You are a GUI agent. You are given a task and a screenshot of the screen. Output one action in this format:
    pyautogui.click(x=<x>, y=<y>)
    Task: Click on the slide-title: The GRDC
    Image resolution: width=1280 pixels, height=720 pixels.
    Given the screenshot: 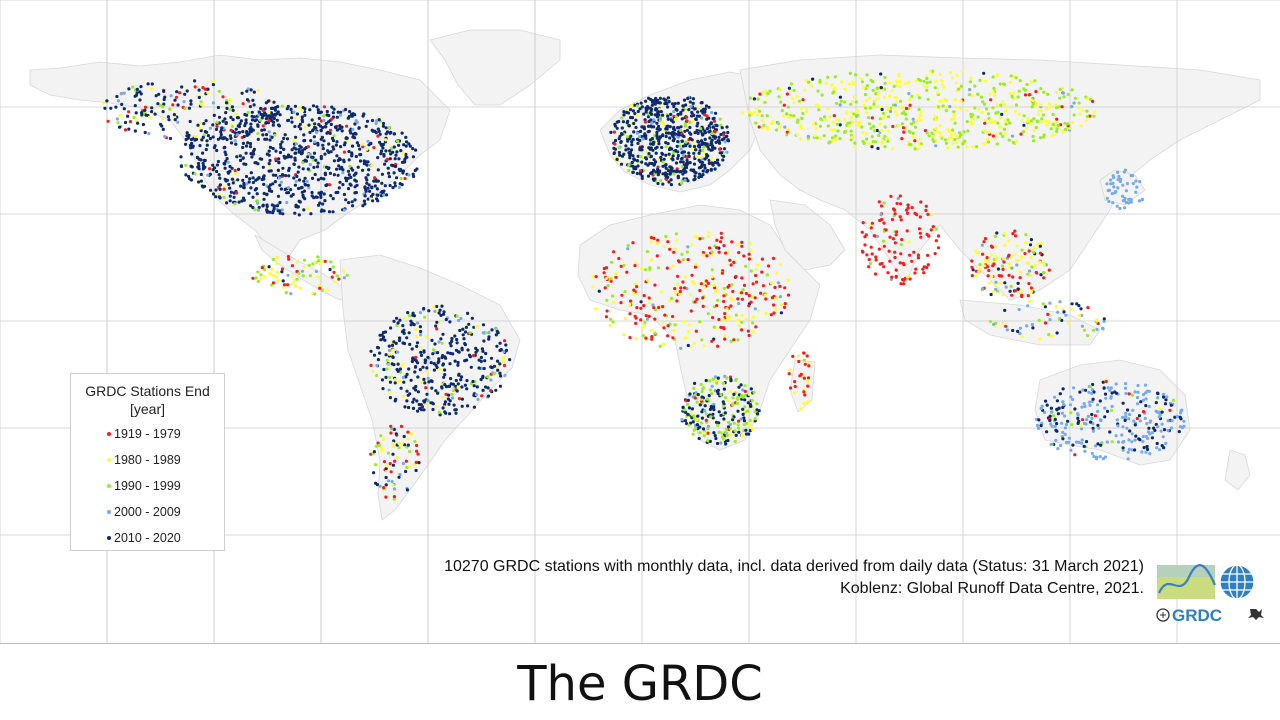 What is the action you would take?
    pyautogui.click(x=640, y=684)
    